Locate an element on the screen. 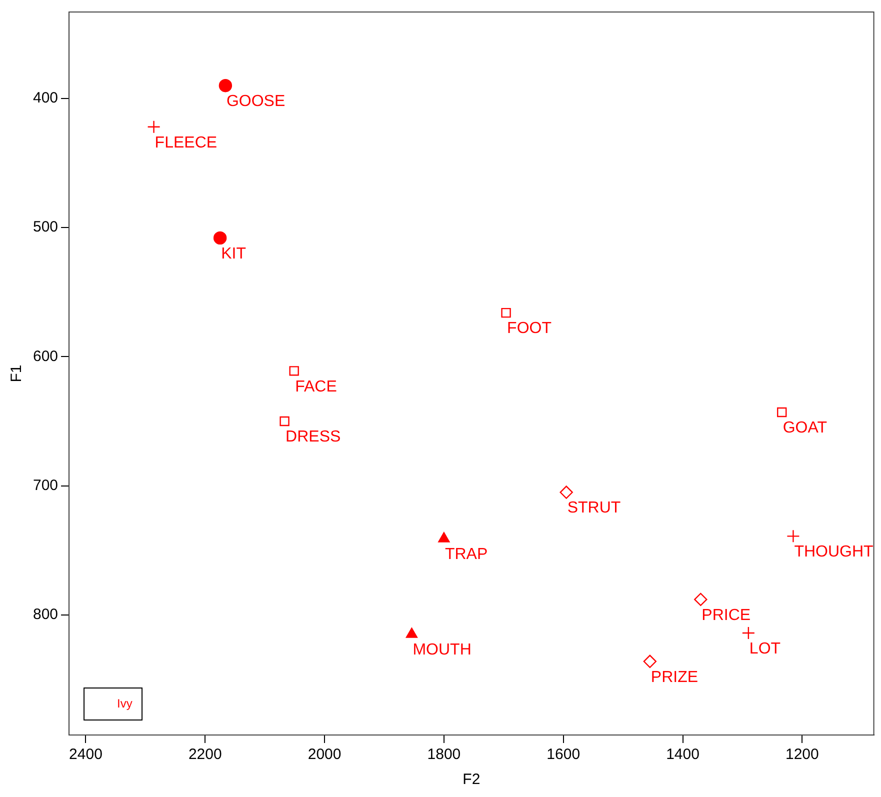 The image size is (881, 797). y-tick-label: 700 is located at coordinates (45, 485).